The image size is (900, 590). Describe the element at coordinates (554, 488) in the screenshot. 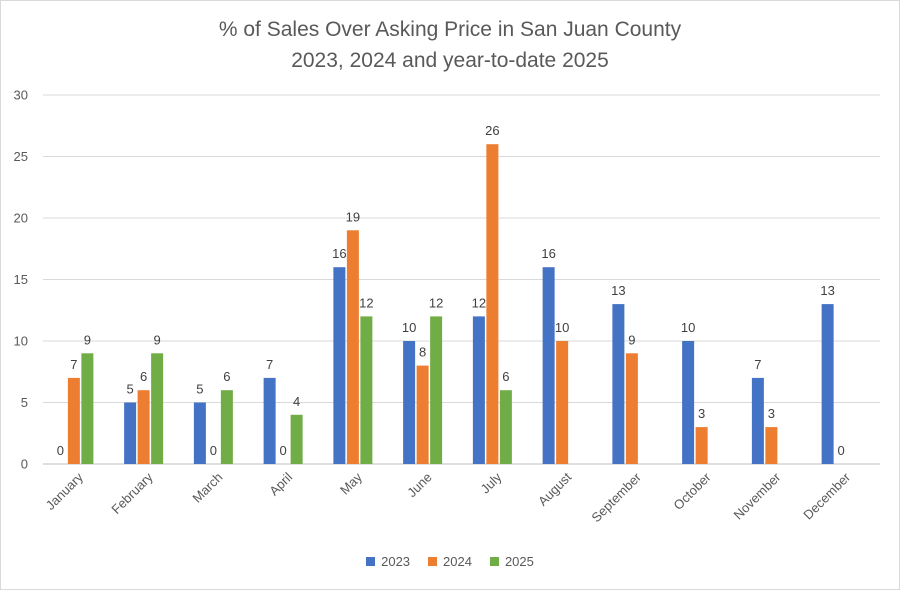

I see `x-tick-label: August` at that location.